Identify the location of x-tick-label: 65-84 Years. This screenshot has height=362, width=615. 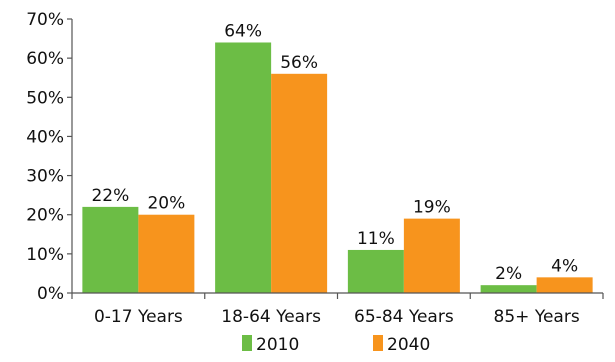
(404, 317).